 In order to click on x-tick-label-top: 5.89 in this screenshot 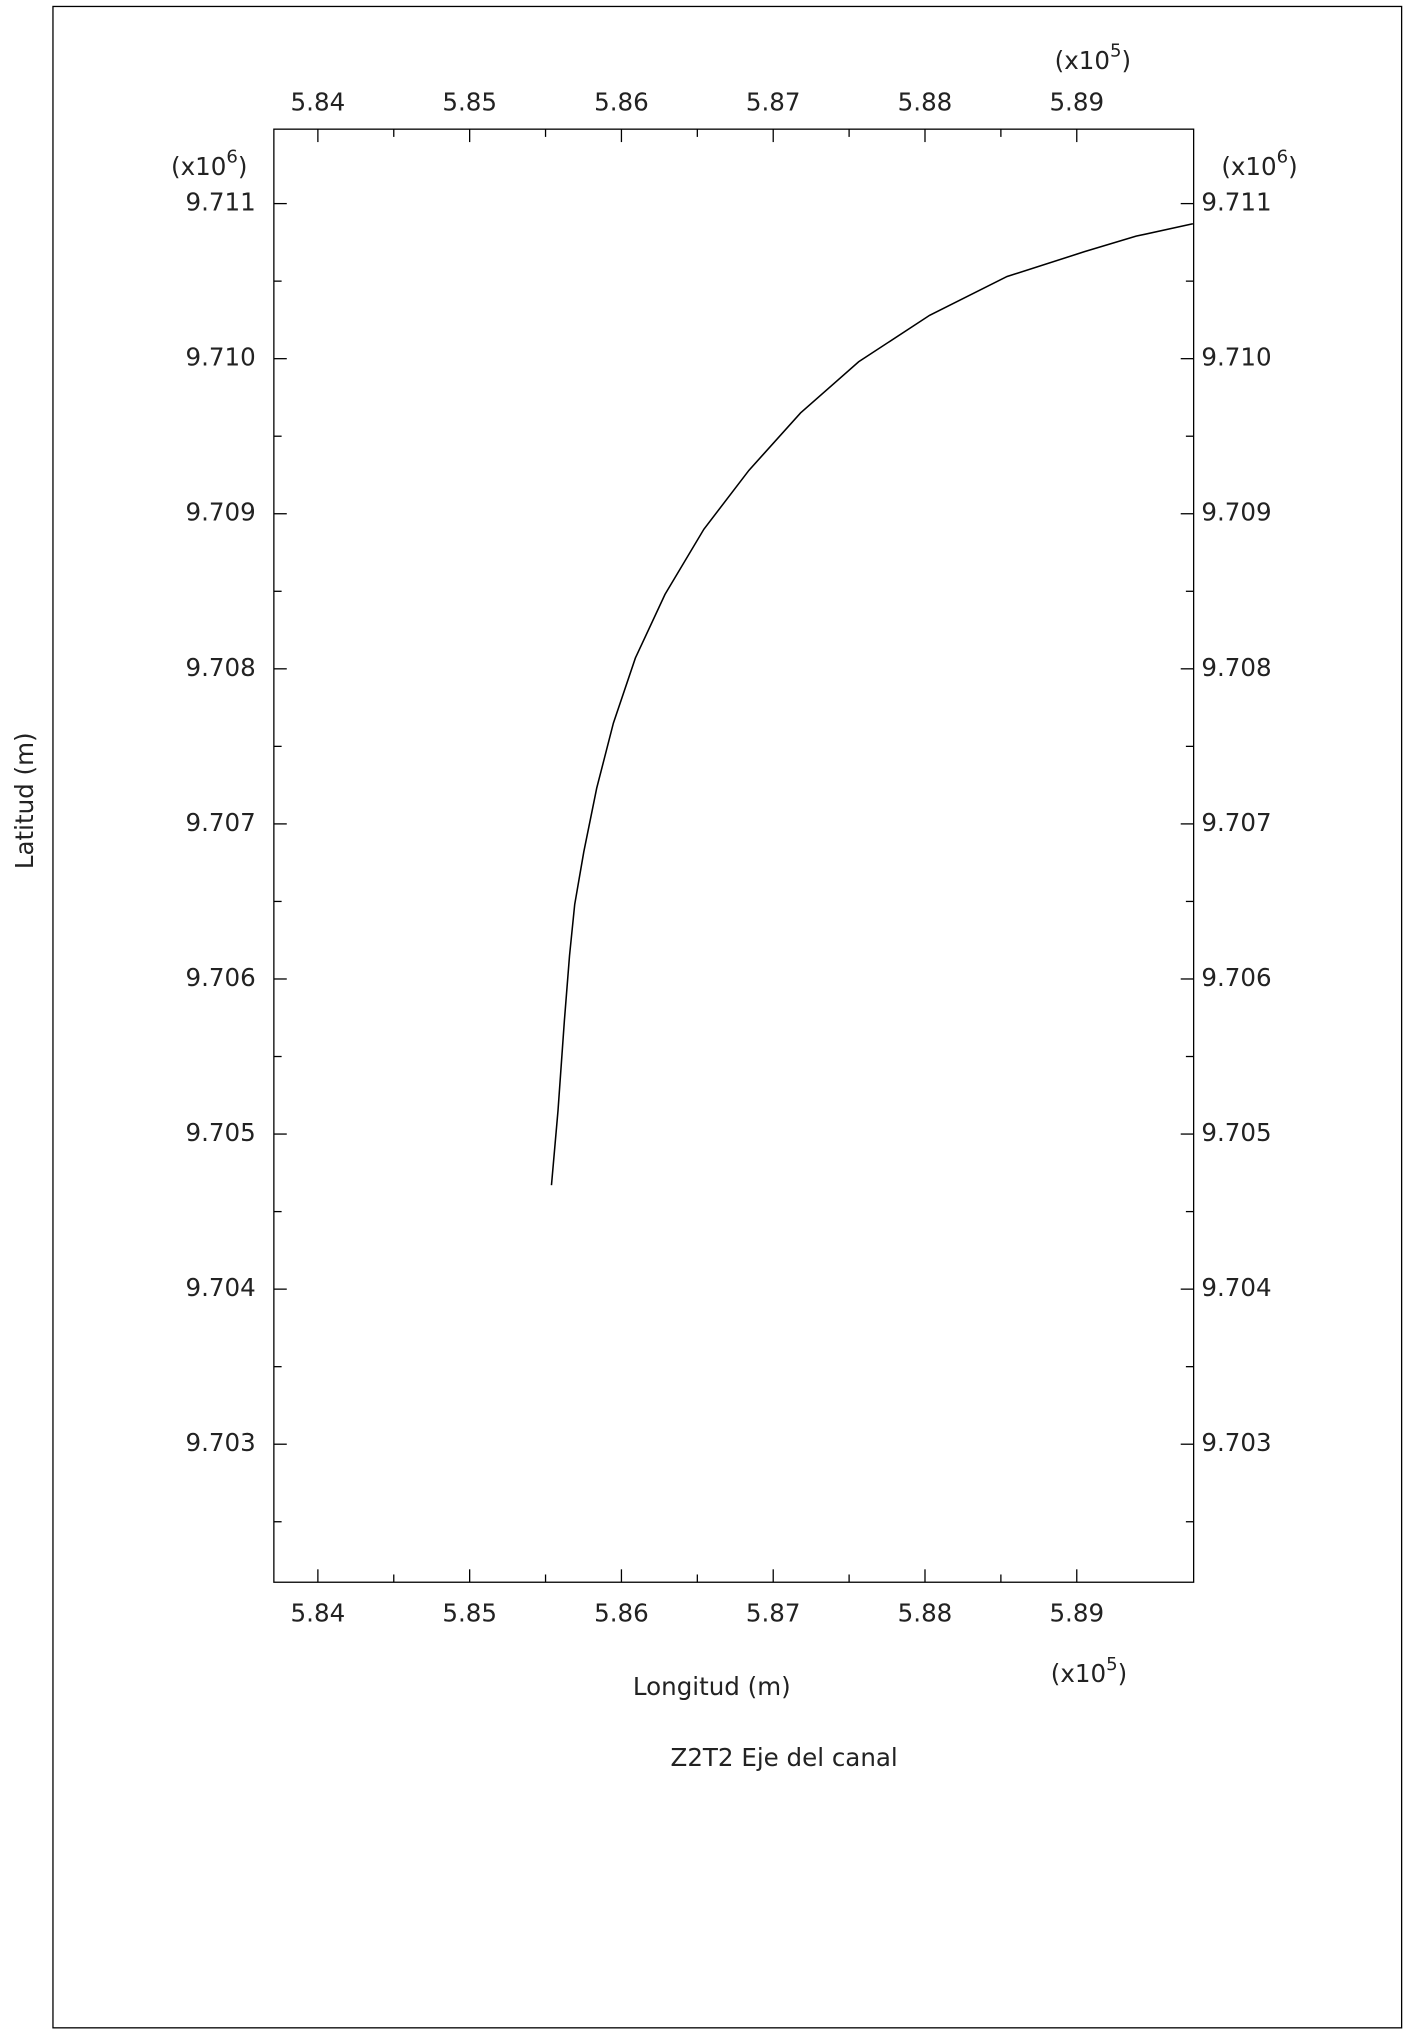, I will do `click(1076, 101)`.